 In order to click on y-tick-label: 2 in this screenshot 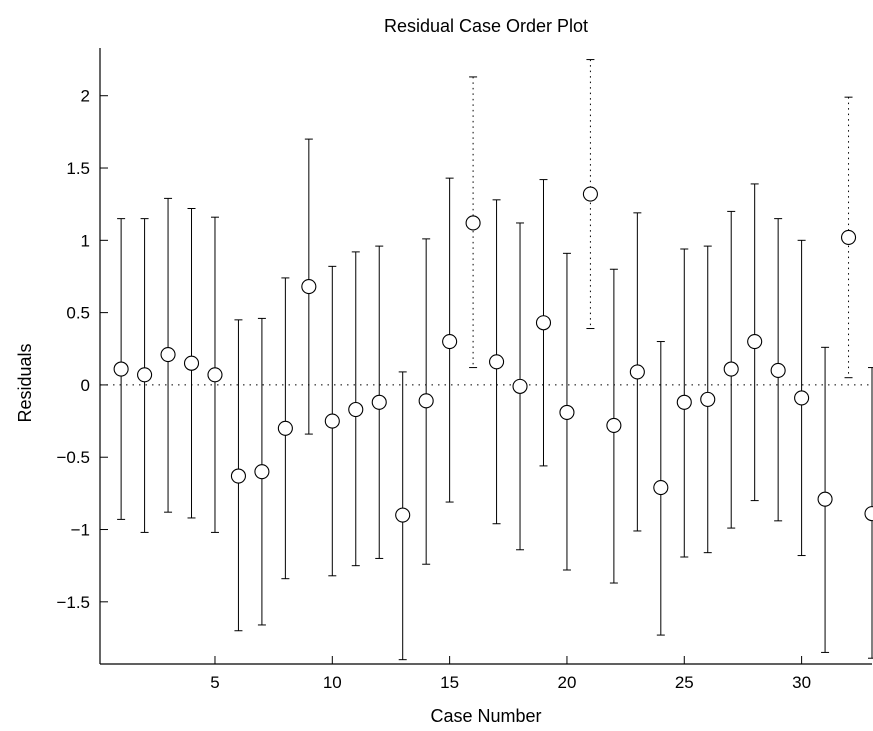, I will do `click(85, 96)`.